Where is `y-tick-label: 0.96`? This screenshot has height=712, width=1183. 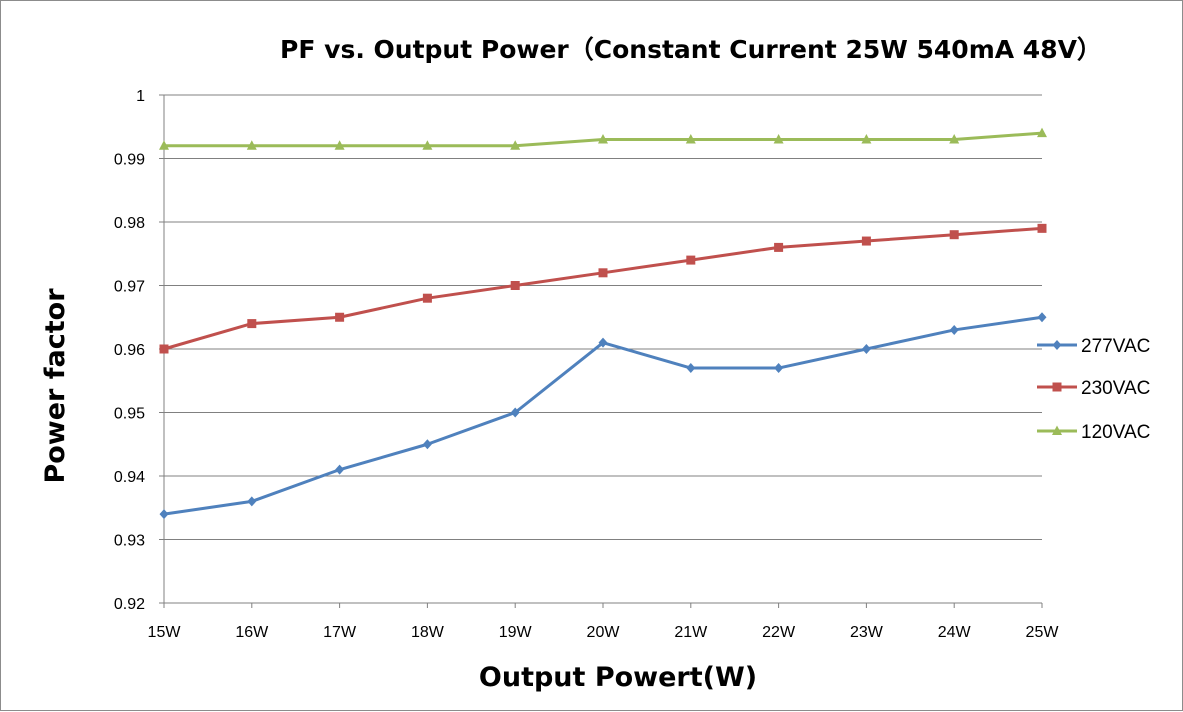 y-tick-label: 0.96 is located at coordinates (129, 350).